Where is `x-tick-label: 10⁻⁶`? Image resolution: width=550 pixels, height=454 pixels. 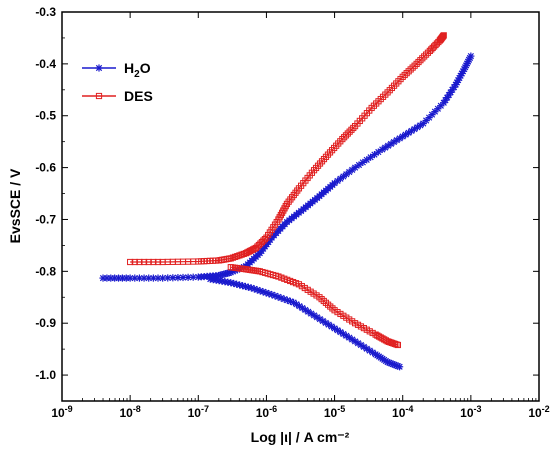
x-tick-label: 10⁻⁶ is located at coordinates (266, 412).